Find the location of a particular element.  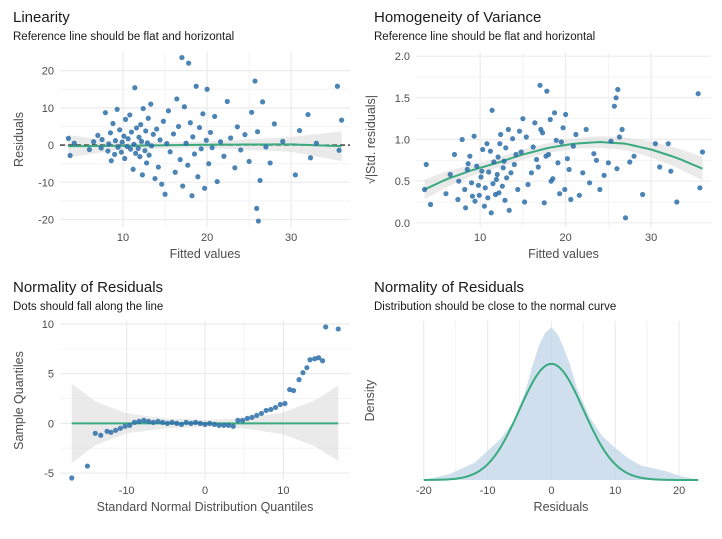

x-tick-label: -10 is located at coordinates (488, 491).